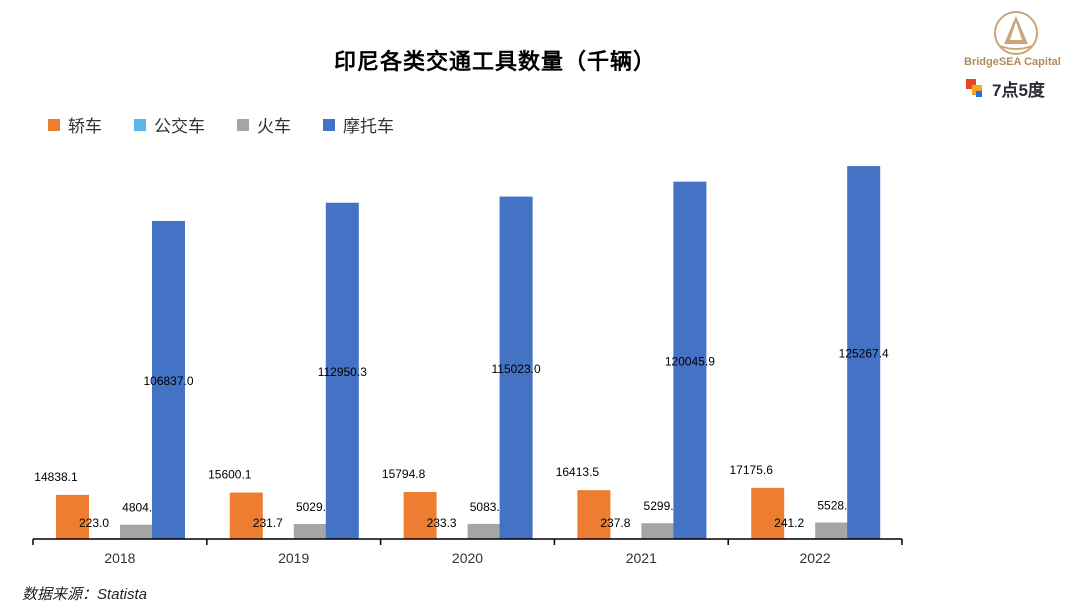 This screenshot has width=1071, height=607. I want to click on bar-train-2022, so click(832, 530).